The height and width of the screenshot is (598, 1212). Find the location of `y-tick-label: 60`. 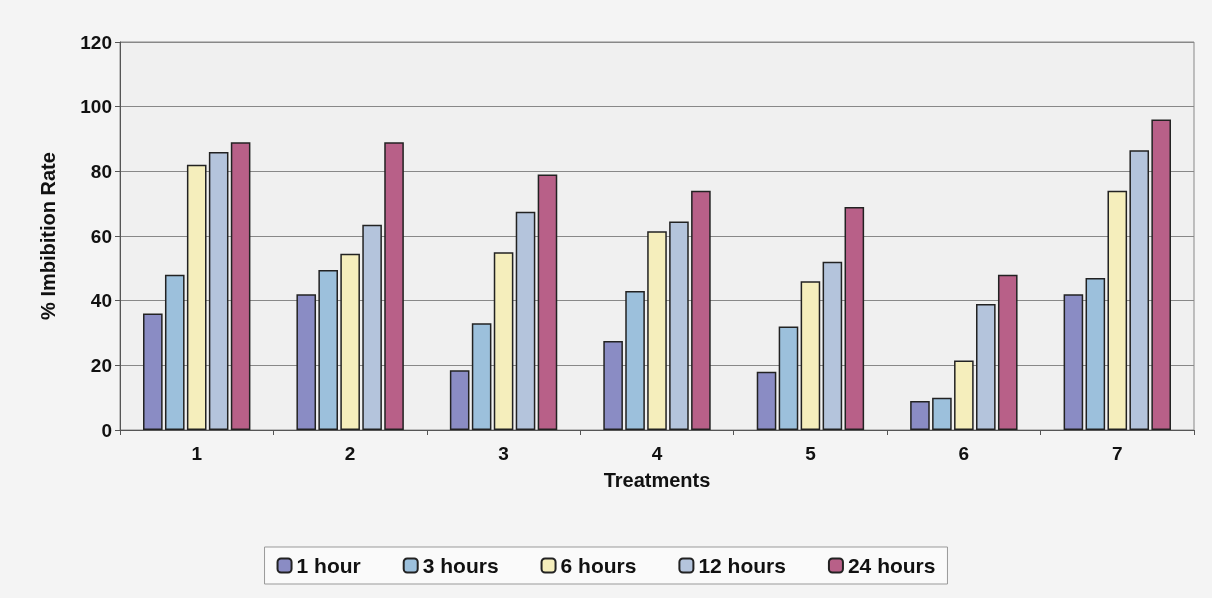

y-tick-label: 60 is located at coordinates (101, 236).